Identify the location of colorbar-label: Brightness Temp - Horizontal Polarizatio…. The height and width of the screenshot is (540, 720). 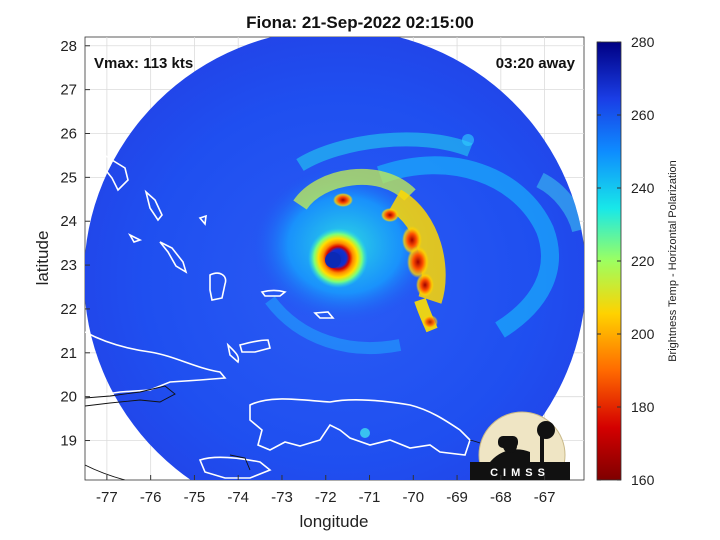
(673, 261).